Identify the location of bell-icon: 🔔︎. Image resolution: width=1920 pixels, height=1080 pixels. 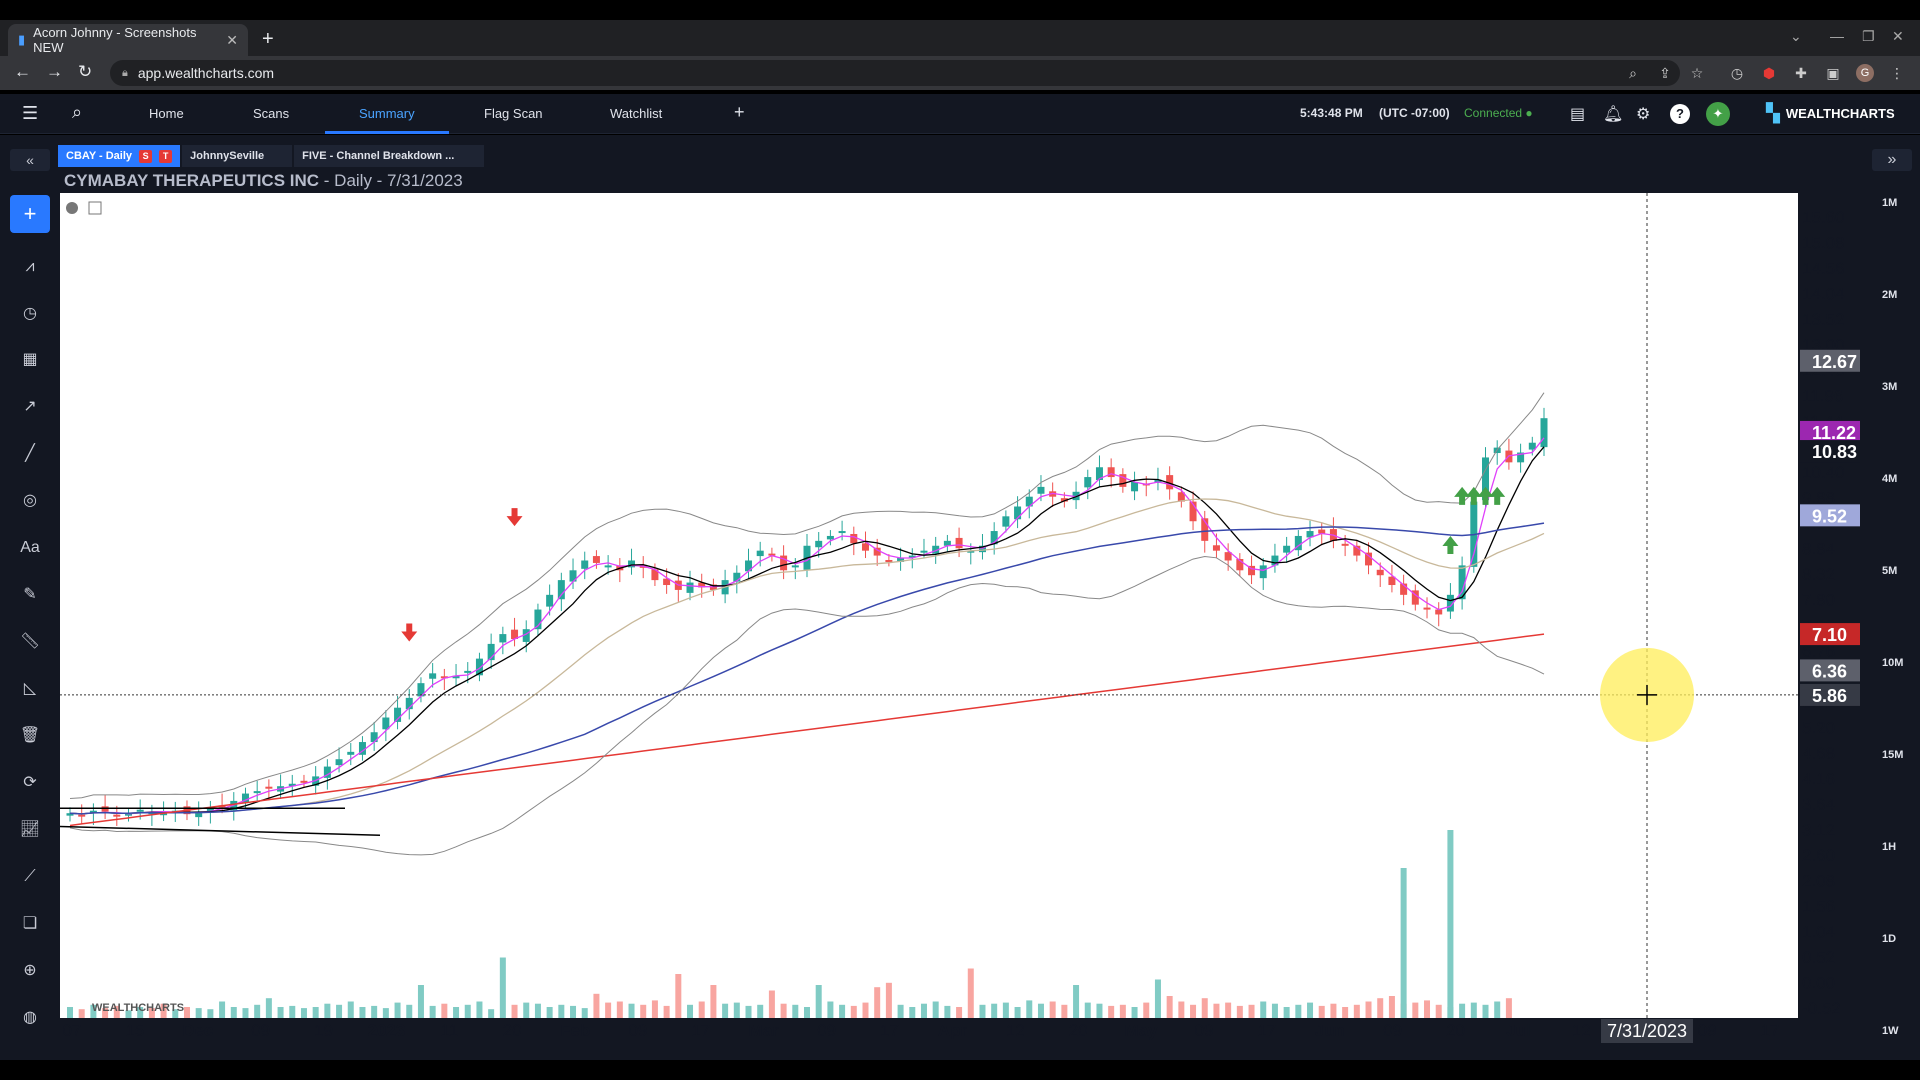
(1613, 114).